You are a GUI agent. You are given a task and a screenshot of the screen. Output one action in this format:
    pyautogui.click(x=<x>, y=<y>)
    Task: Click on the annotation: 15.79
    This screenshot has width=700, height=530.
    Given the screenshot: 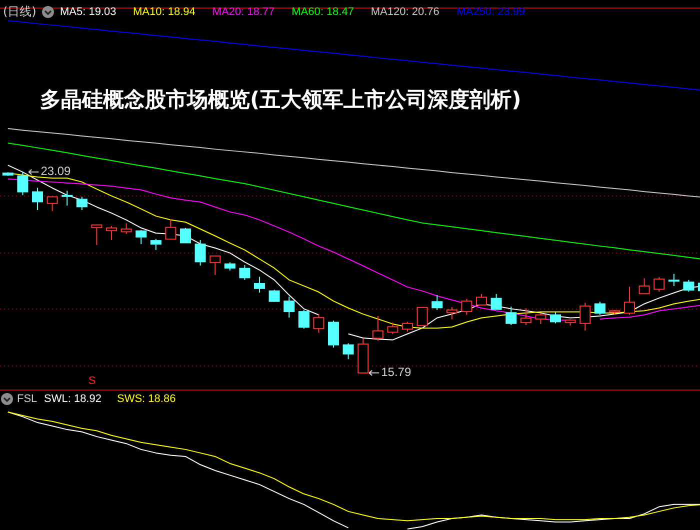 What is the action you would take?
    pyautogui.click(x=396, y=372)
    